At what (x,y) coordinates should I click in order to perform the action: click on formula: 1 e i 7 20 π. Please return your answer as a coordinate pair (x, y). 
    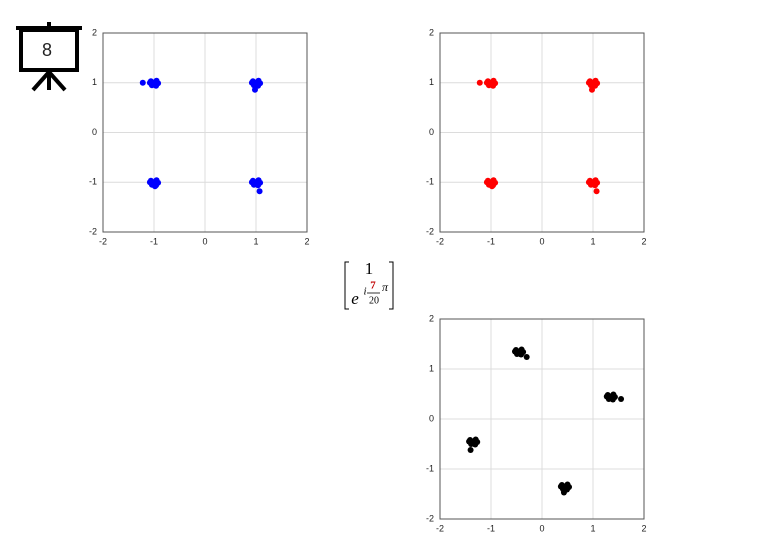
    Looking at the image, I should click on (369, 284).